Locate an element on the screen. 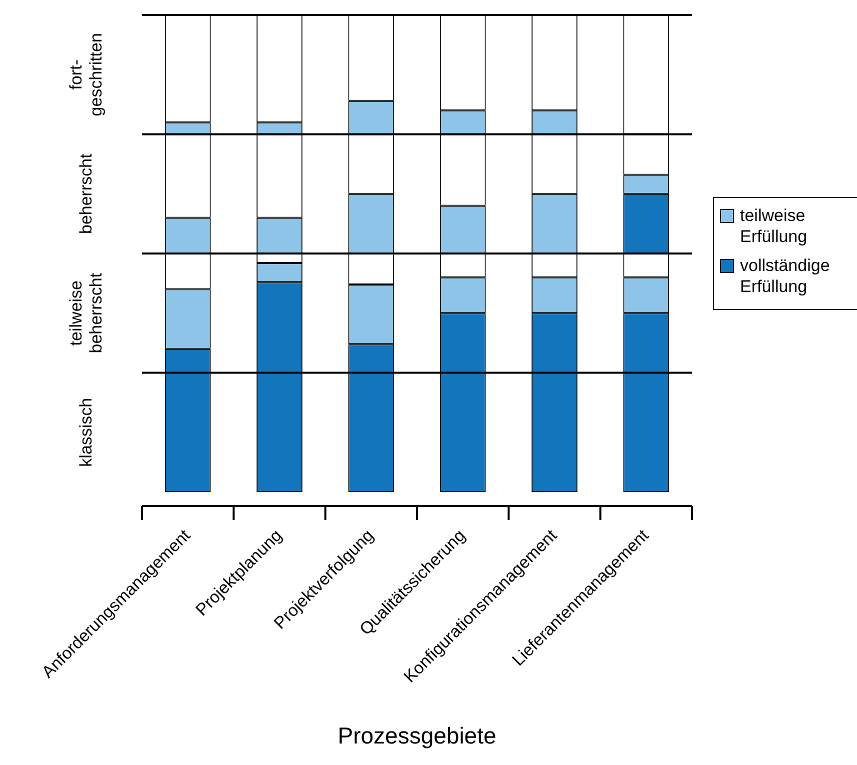 This screenshot has width=857, height=765. legend-label: vollständige Erfüllung is located at coordinates (785, 275).